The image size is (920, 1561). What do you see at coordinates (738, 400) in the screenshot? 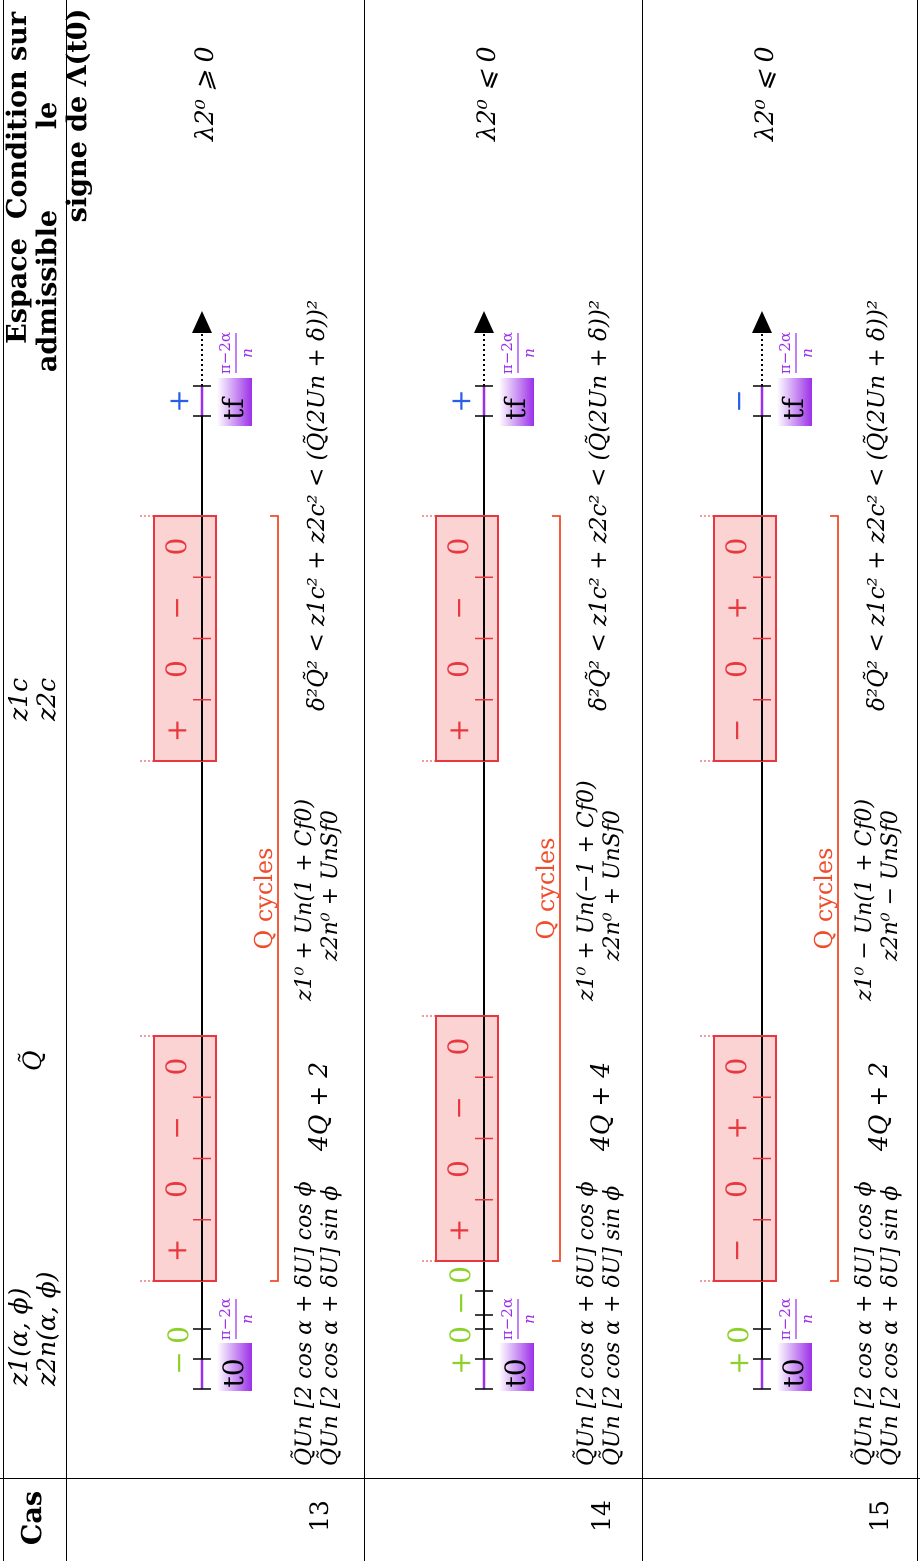
I see `end-sign: −` at bounding box center [738, 400].